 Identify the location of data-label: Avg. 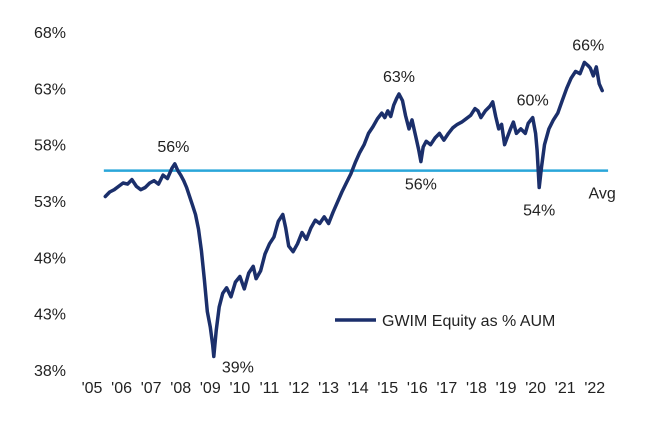
(602, 194).